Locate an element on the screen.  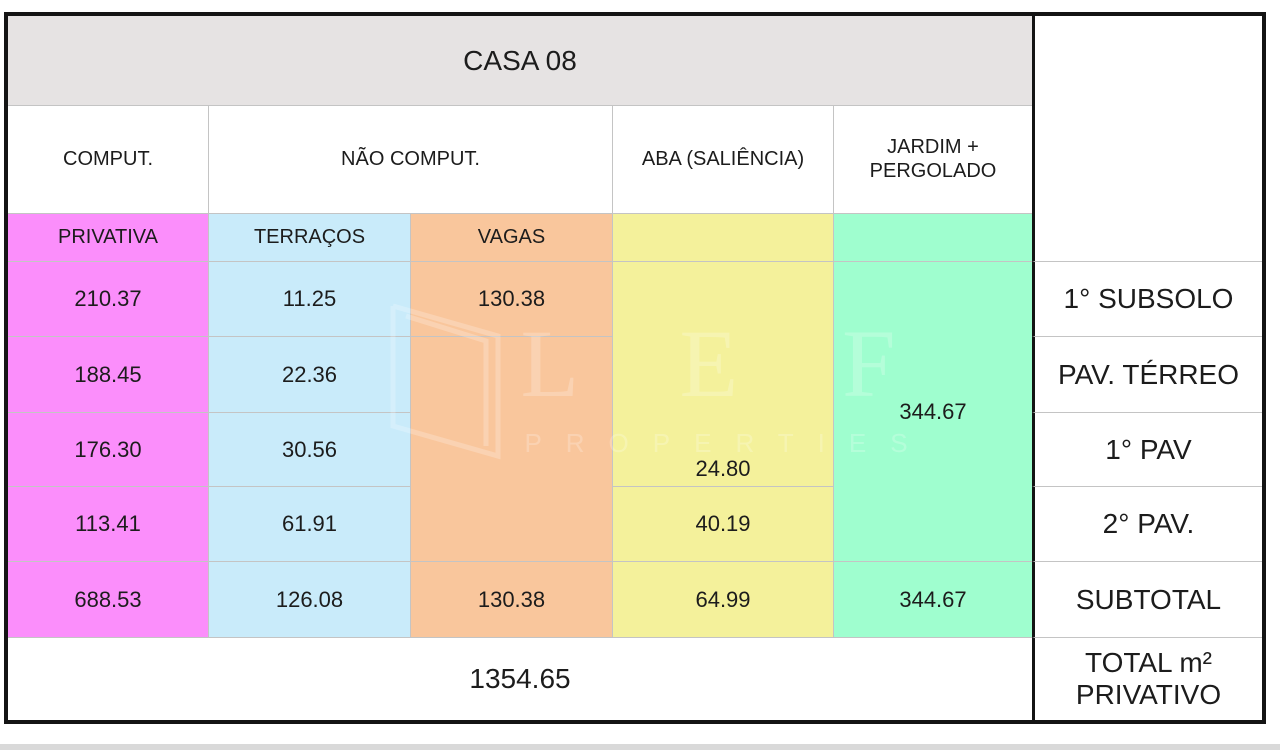
subheader-privativa: PRIVATIVA is located at coordinates (108, 238).